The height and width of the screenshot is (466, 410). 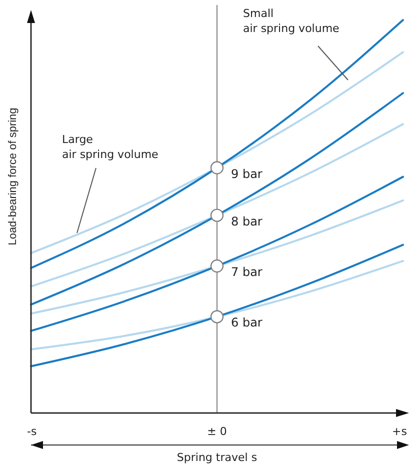 I want to click on series-label: 8 bar, so click(x=246, y=221).